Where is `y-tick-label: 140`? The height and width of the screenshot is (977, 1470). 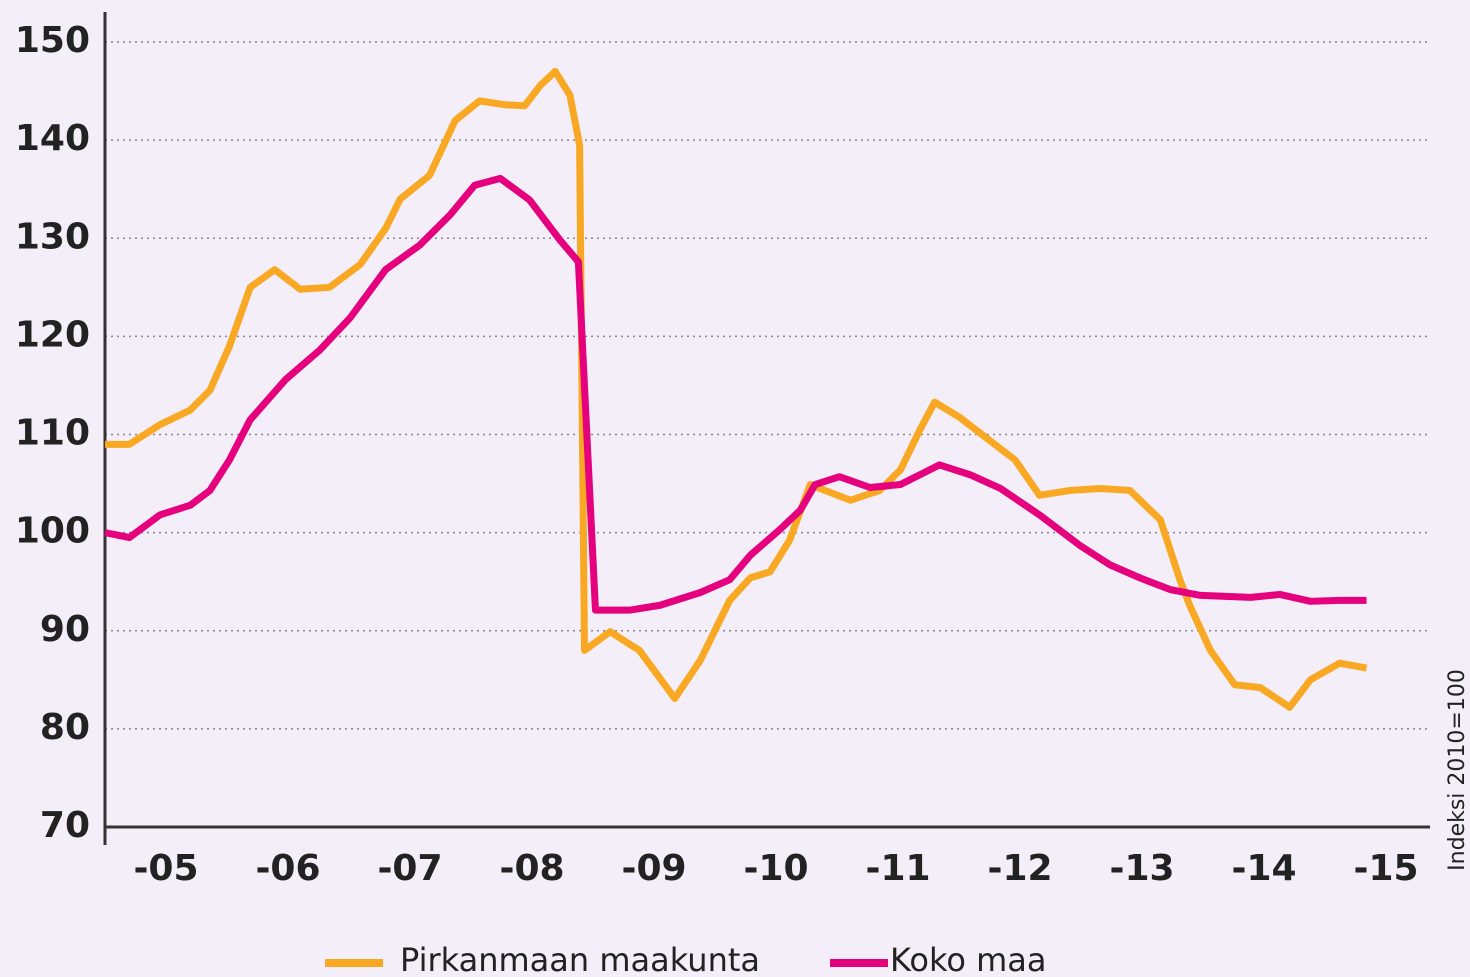
y-tick-label: 140 is located at coordinates (52, 138).